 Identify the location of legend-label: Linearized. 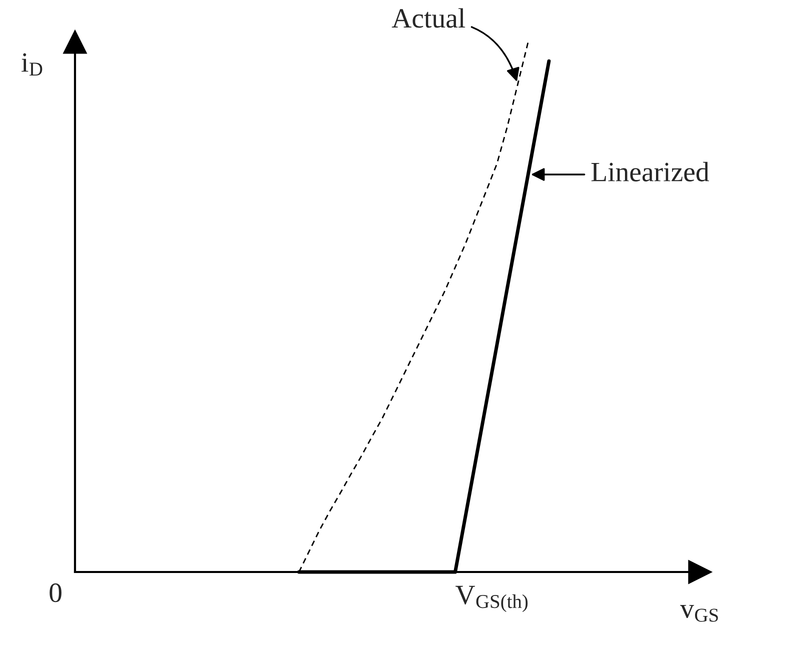
(650, 172).